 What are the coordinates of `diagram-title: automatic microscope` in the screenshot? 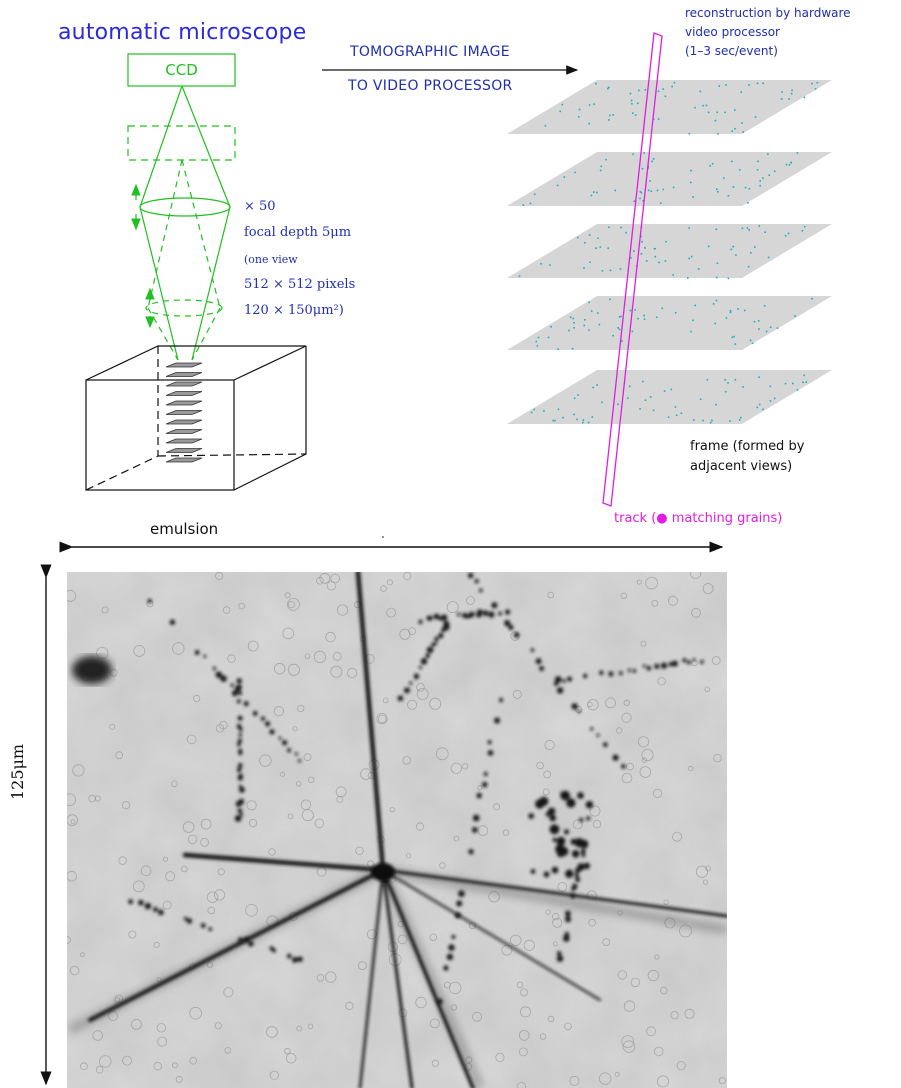 It's located at (182, 32).